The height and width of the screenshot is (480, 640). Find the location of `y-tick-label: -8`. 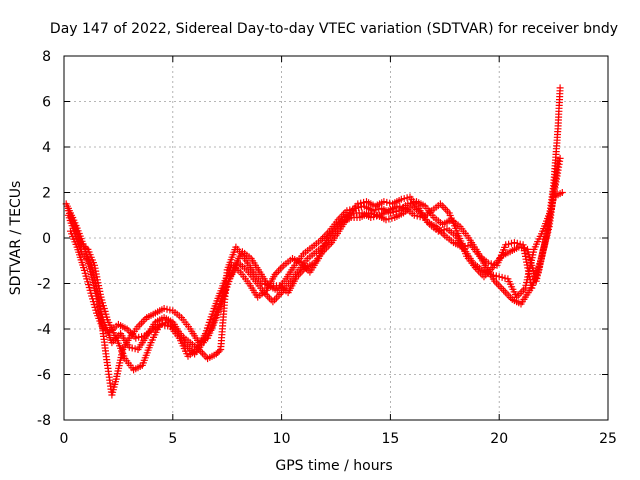

y-tick-label: -8 is located at coordinates (44, 421).